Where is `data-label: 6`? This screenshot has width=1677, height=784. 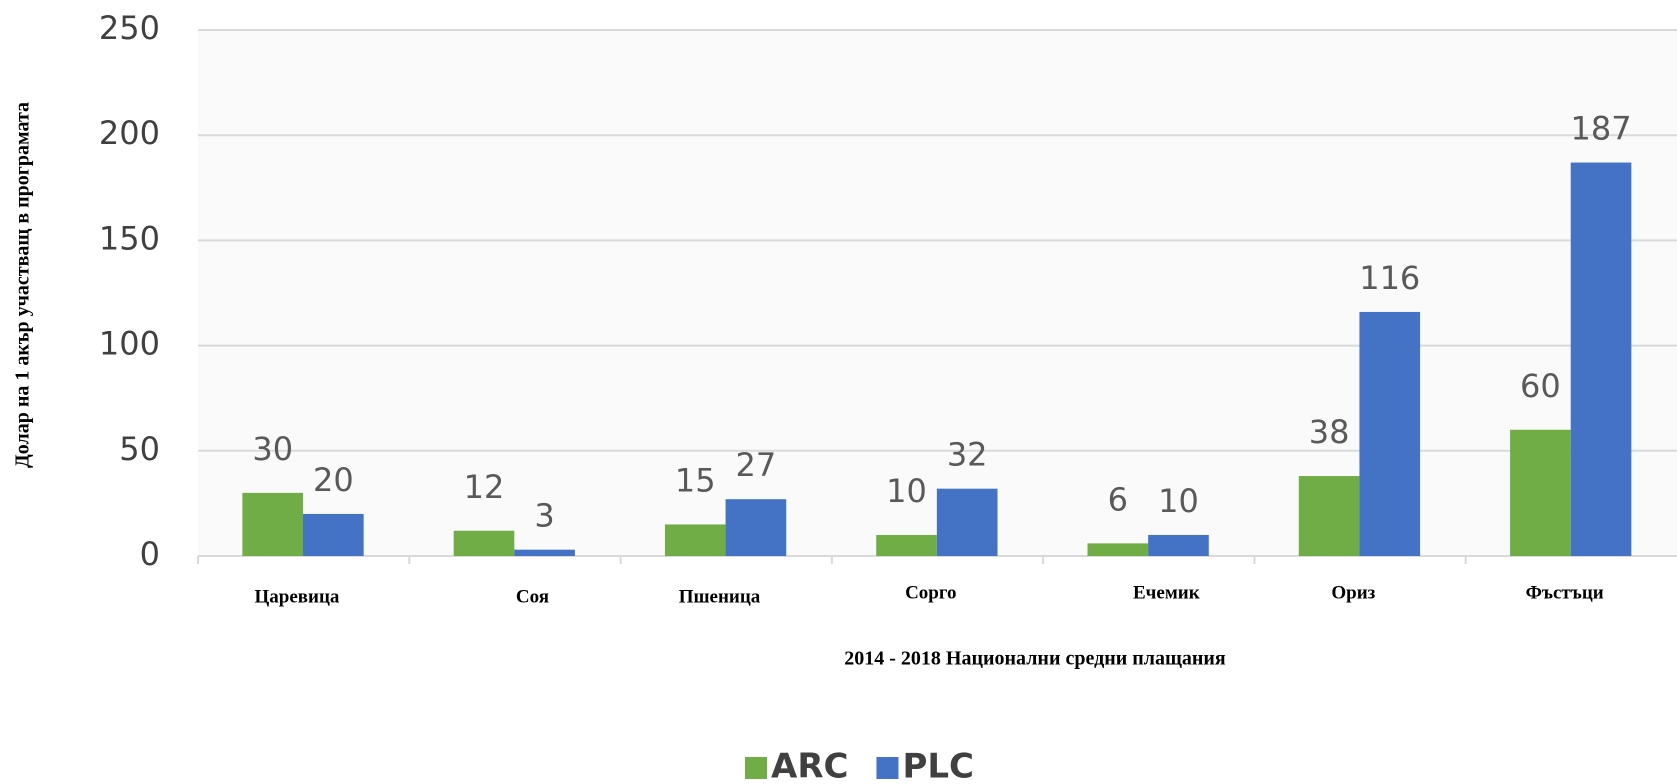
data-label: 6 is located at coordinates (1118, 499).